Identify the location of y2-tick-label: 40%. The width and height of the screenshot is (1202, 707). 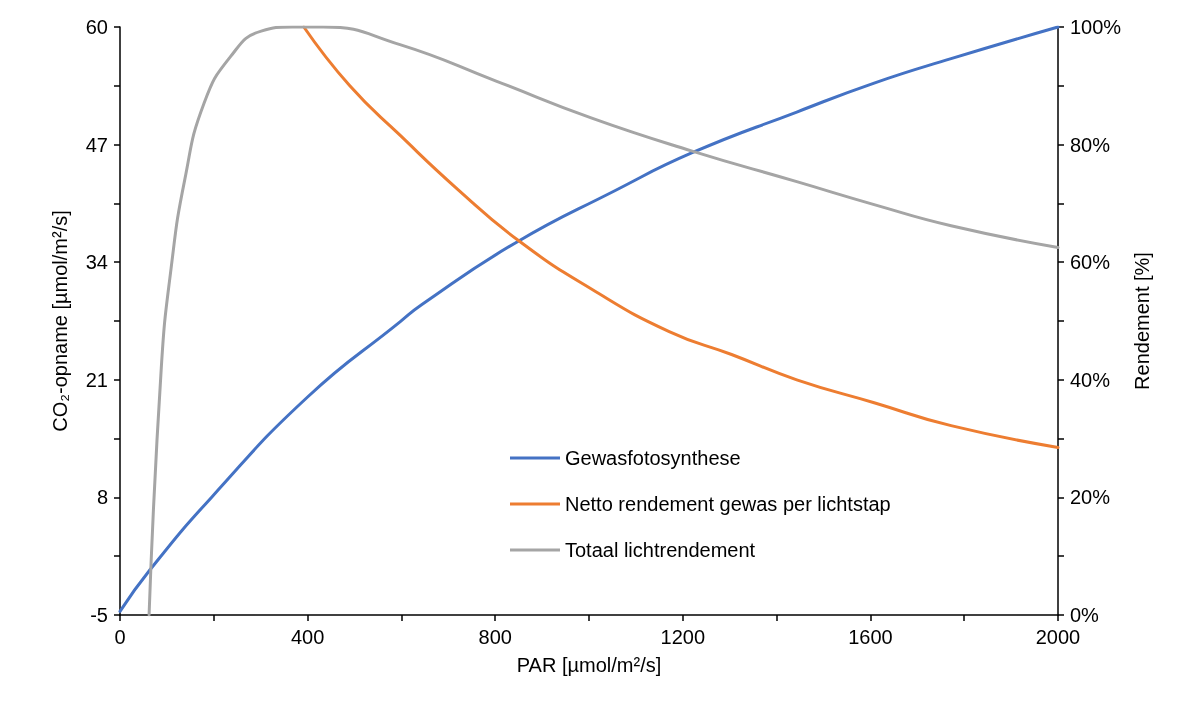
(1090, 379).